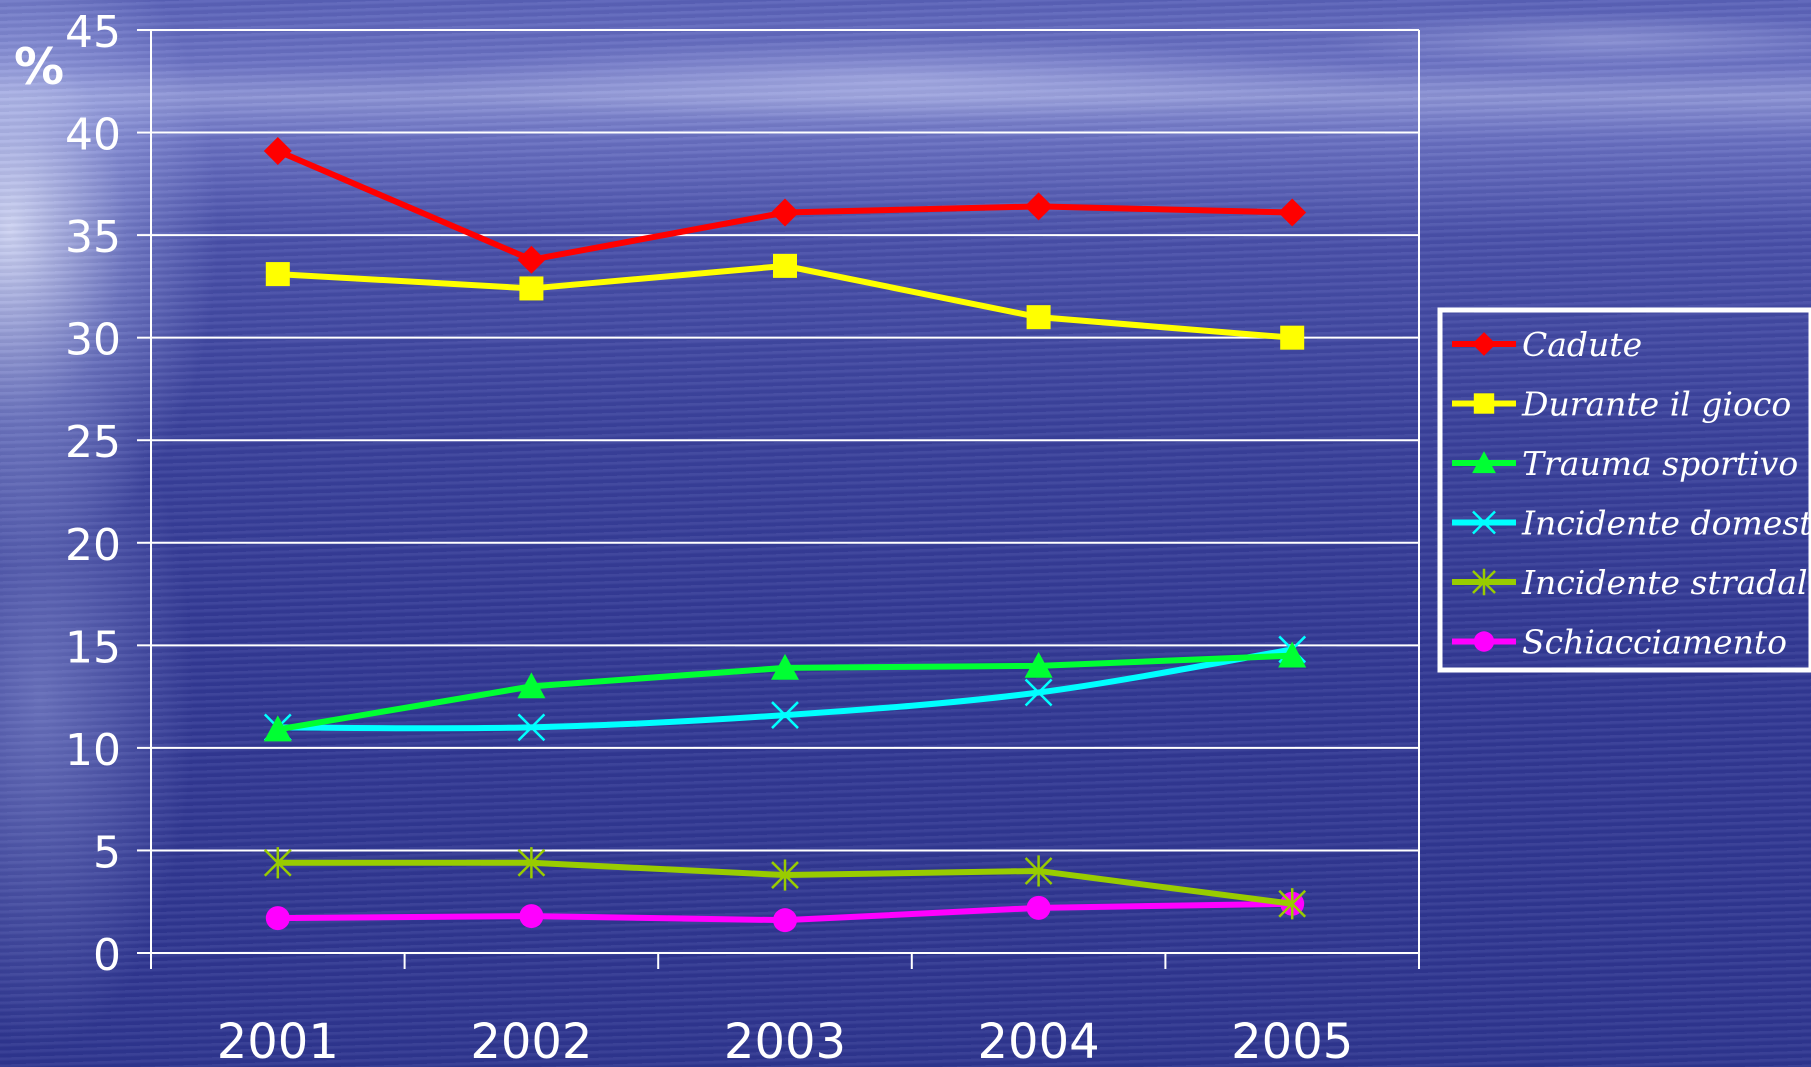 This screenshot has height=1067, width=1811. What do you see at coordinates (1039, 1040) in the screenshot?
I see `x-tick-label: 2004` at bounding box center [1039, 1040].